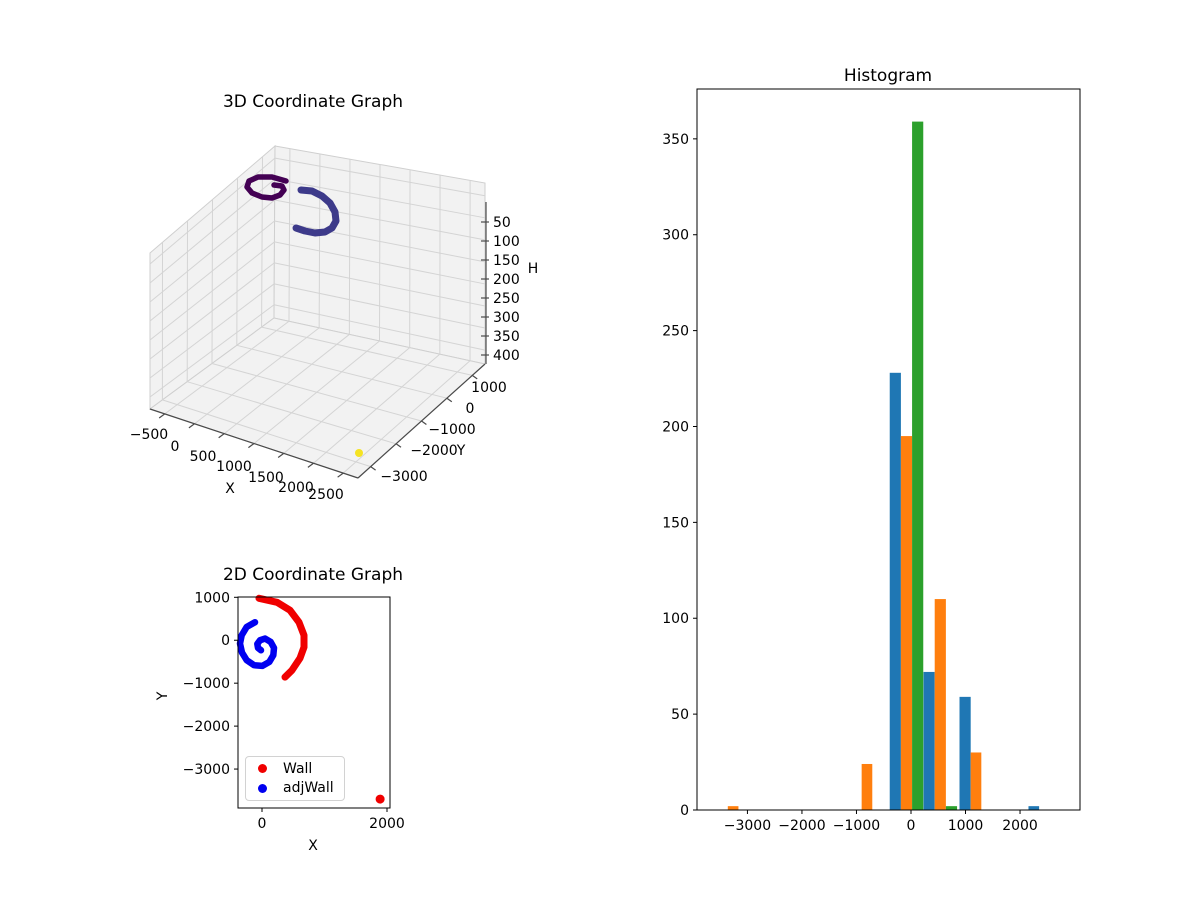 This screenshot has height=900, width=1200. Describe the element at coordinates (163, 696) in the screenshot. I see `plot2d-ylabel: Y` at that location.